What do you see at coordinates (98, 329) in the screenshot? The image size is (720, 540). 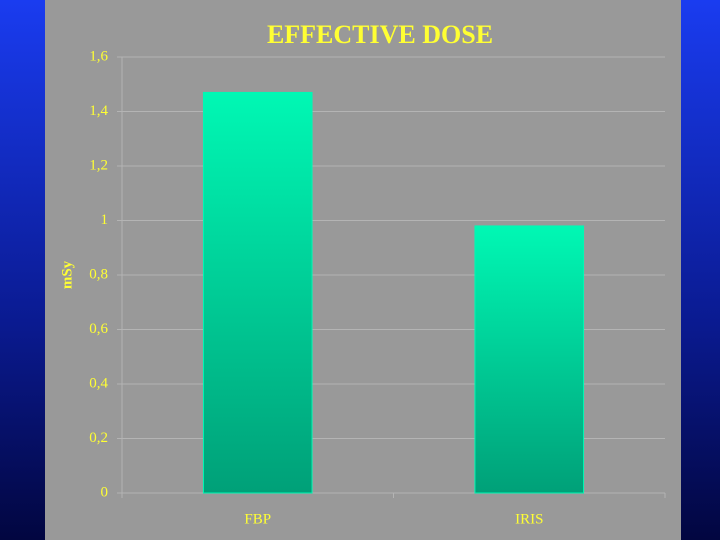 I see `y-tick-label: 0,6` at bounding box center [98, 329].